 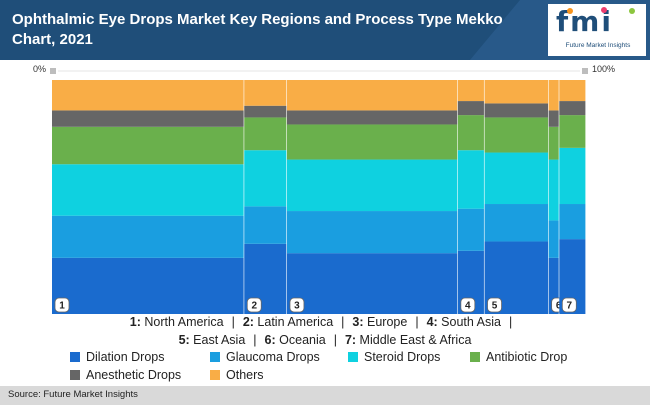 I want to click on mekko-segment-4-steroid-drops, so click(x=471, y=179).